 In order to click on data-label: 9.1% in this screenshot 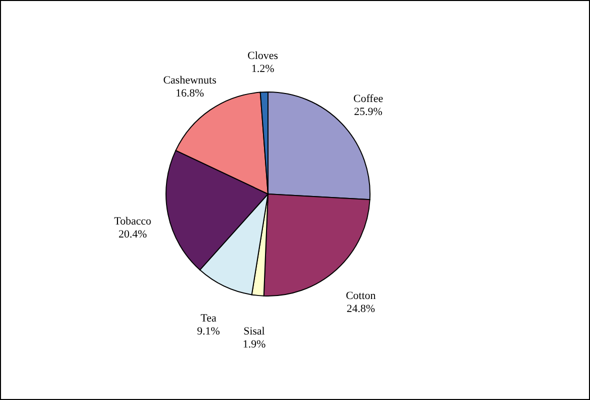, I will do `click(208, 332)`.